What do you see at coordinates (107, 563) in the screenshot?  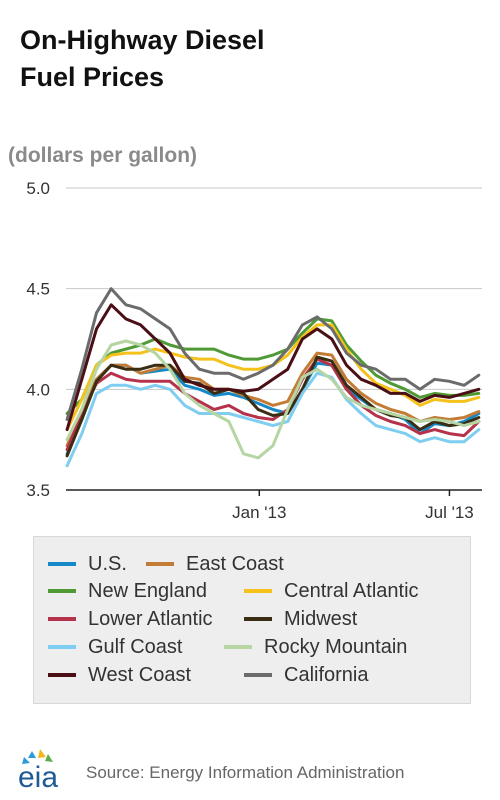 I see `legend-label: U.S.` at bounding box center [107, 563].